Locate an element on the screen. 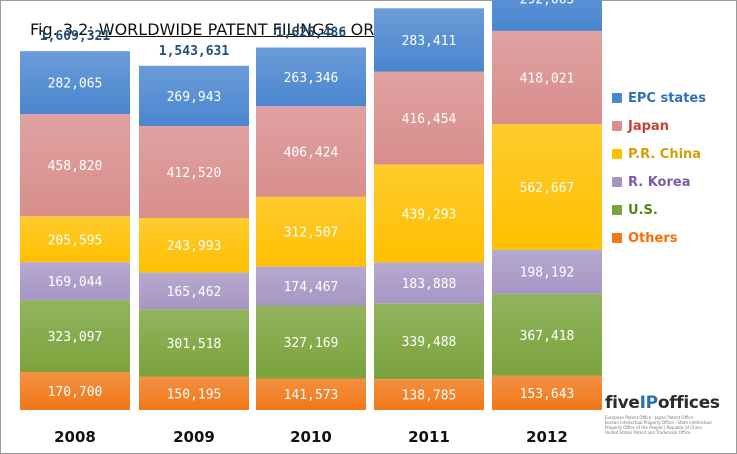 Image resolution: width=737 pixels, height=454 pixels. bar-segment-u-s--2011 is located at coordinates (429, 341).